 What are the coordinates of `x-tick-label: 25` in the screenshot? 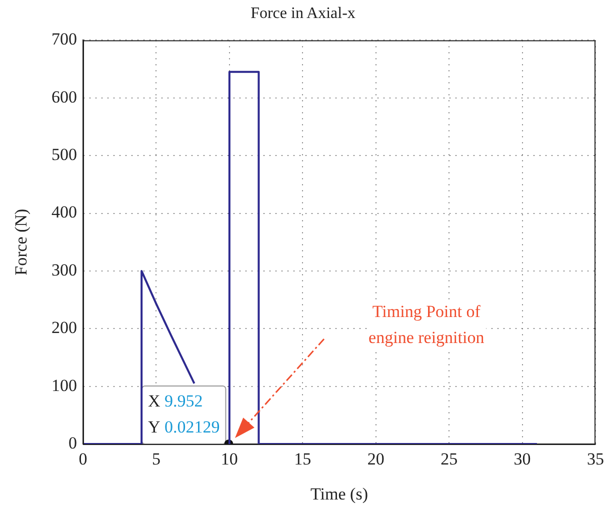 It's located at (449, 459).